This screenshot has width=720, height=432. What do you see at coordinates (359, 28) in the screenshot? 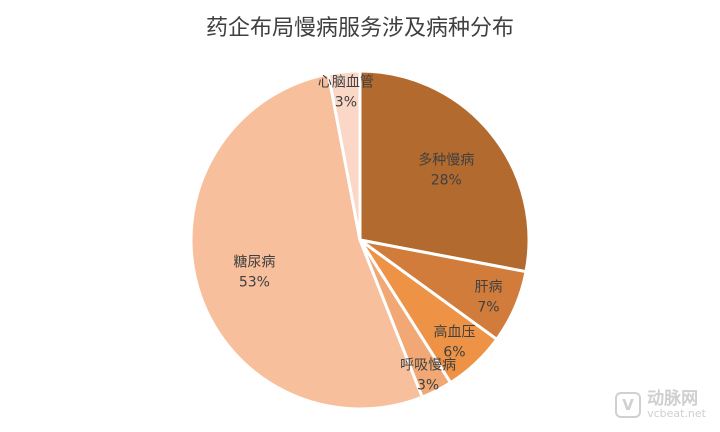
I see `chart-title: 药企布局慢病服务涉及病种分布` at bounding box center [359, 28].